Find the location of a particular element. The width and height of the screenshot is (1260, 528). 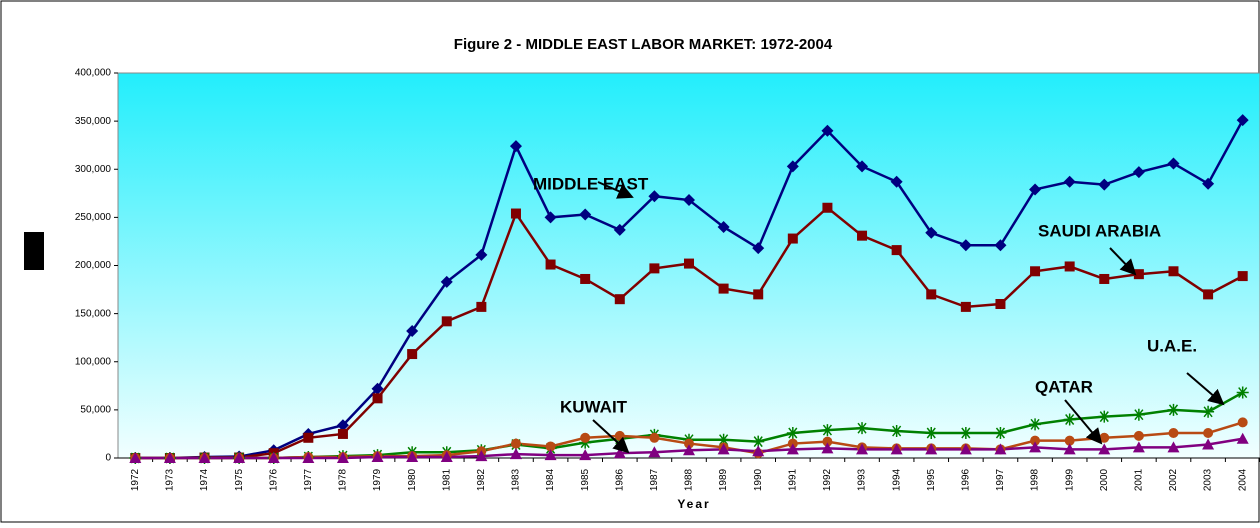

x-tick-label: 1990 is located at coordinates (758, 479).